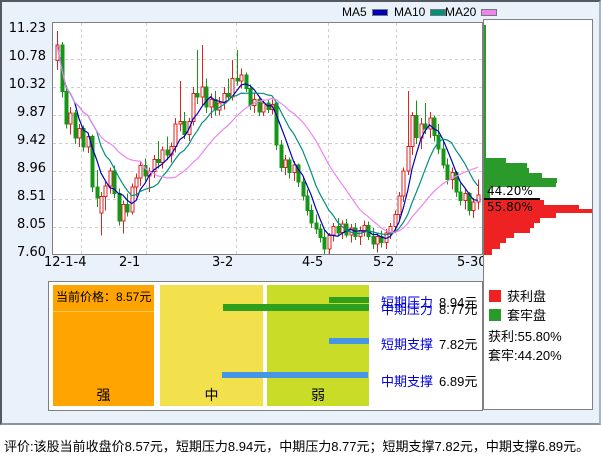  I want to click on mid-support-bar, so click(295, 375).